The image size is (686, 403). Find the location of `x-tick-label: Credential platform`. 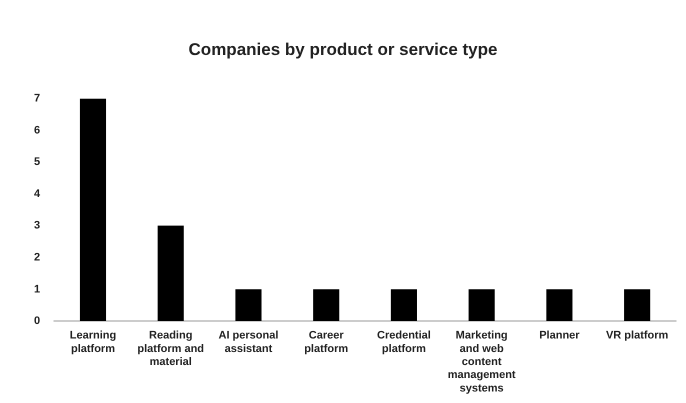

x-tick-label: Credential platform is located at coordinates (404, 342).